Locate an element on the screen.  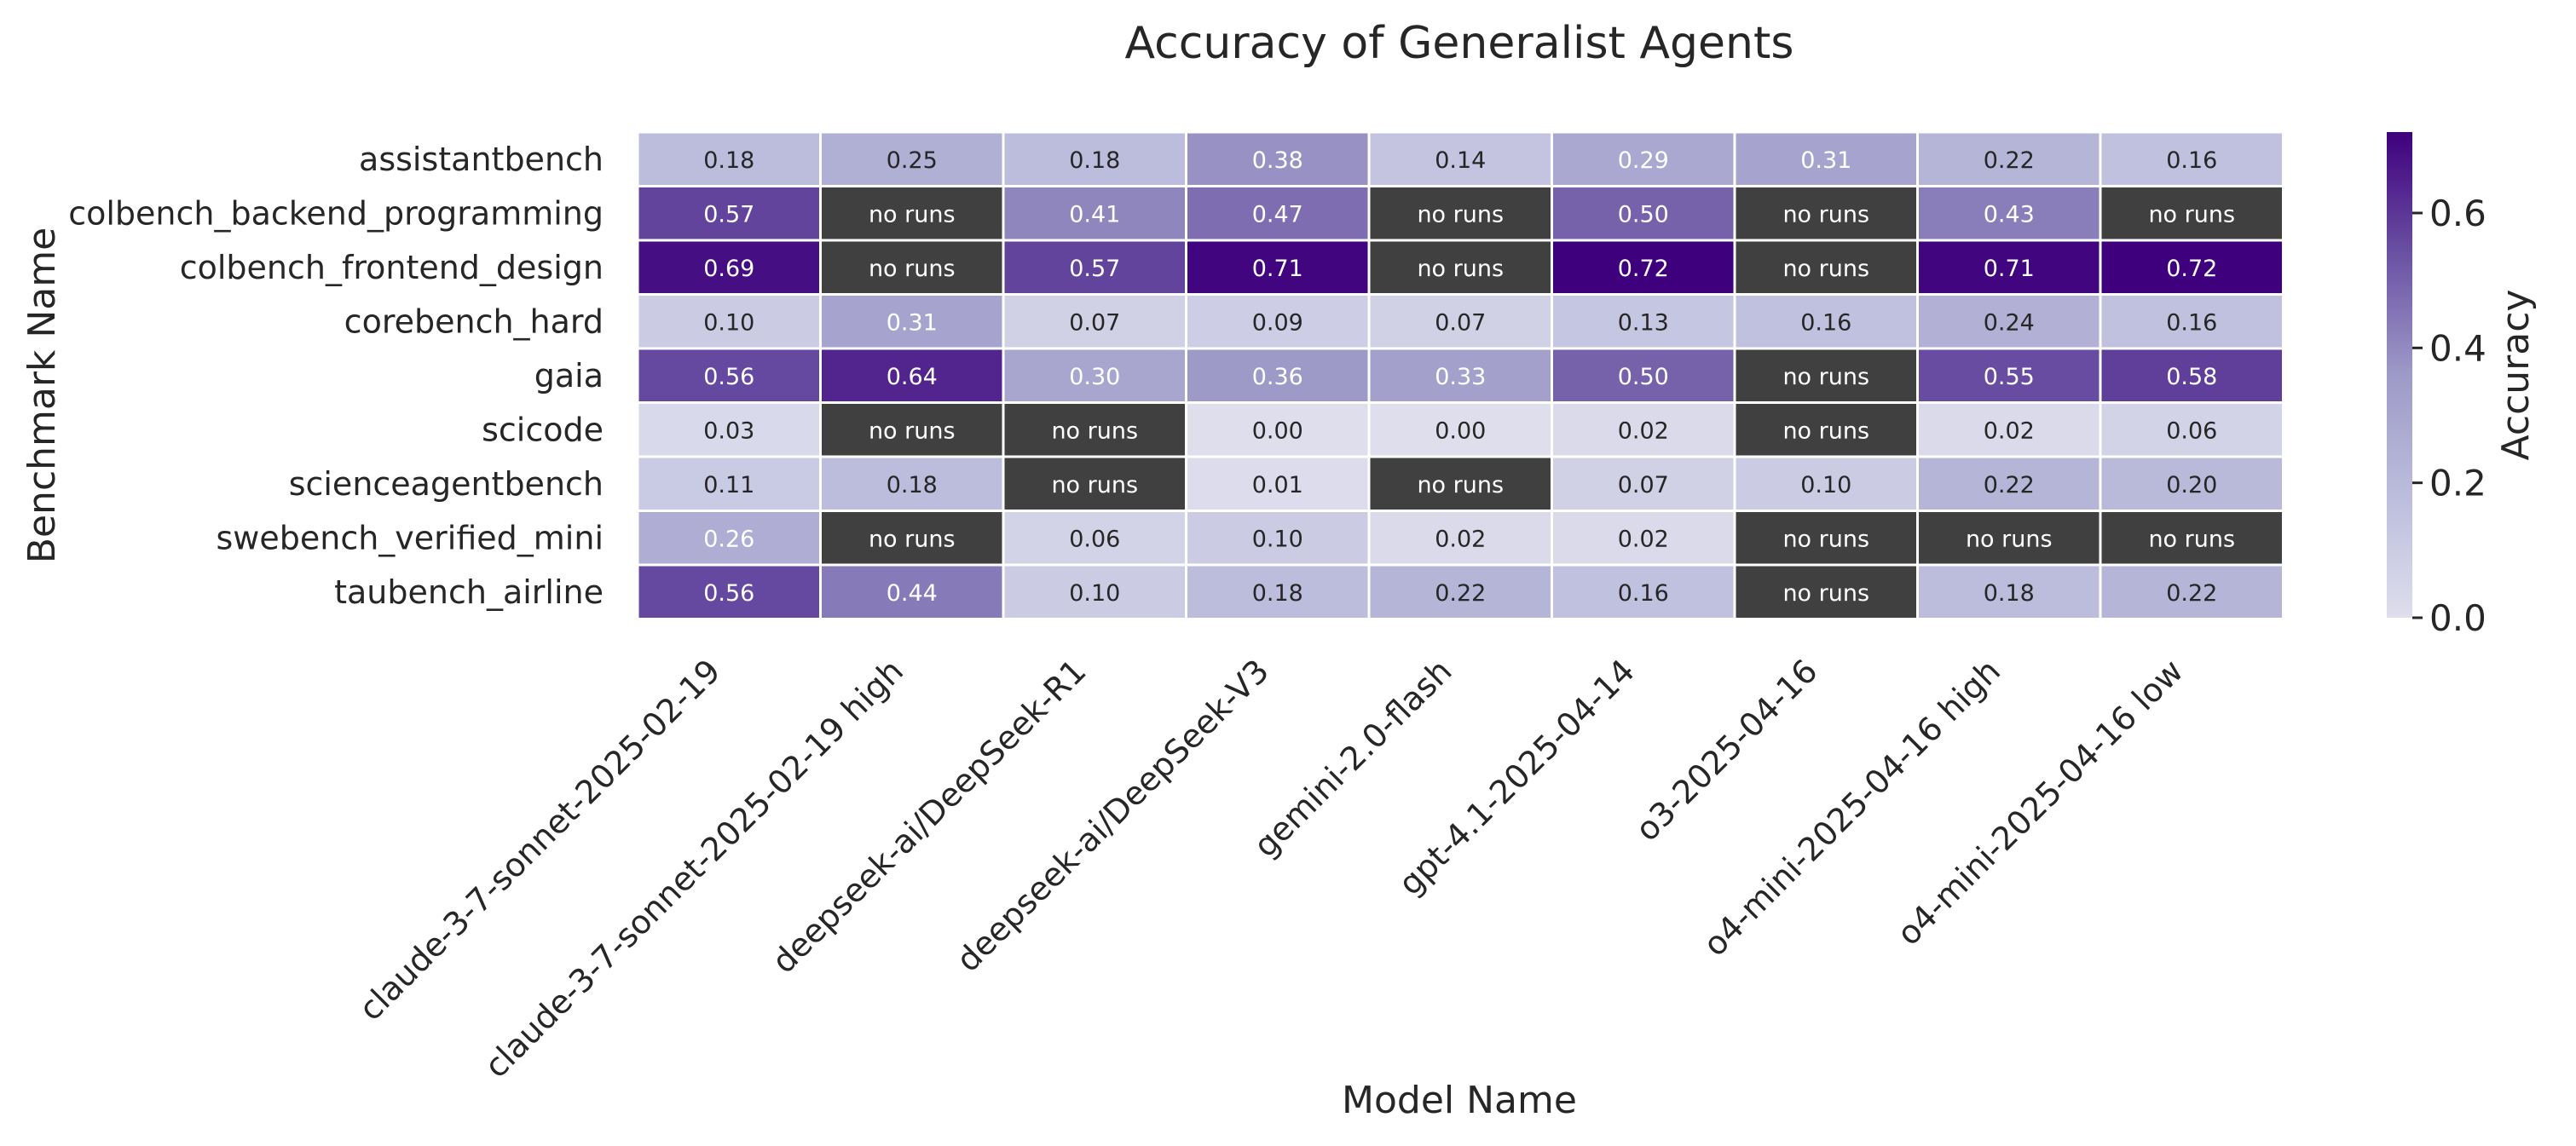
cell-value-label: 0.00 is located at coordinates (1460, 431).